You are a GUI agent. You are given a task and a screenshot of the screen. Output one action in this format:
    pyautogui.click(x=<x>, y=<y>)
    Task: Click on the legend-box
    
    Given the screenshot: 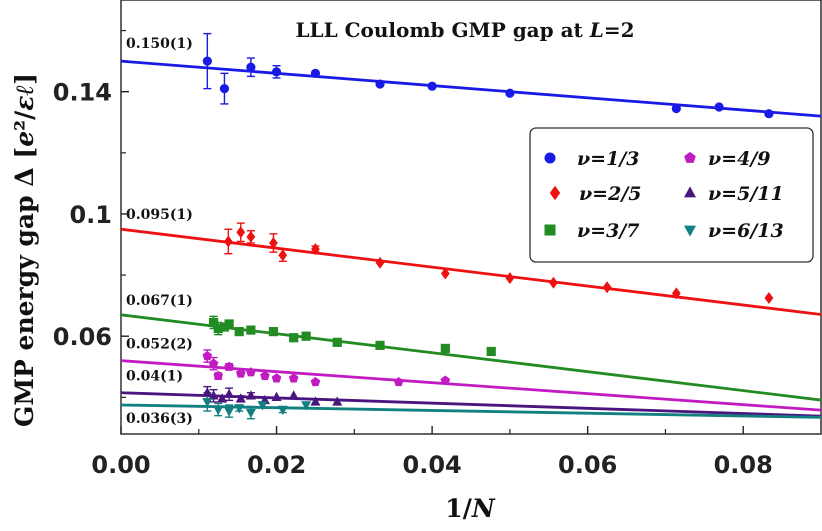 What is the action you would take?
    pyautogui.click(x=671, y=195)
    